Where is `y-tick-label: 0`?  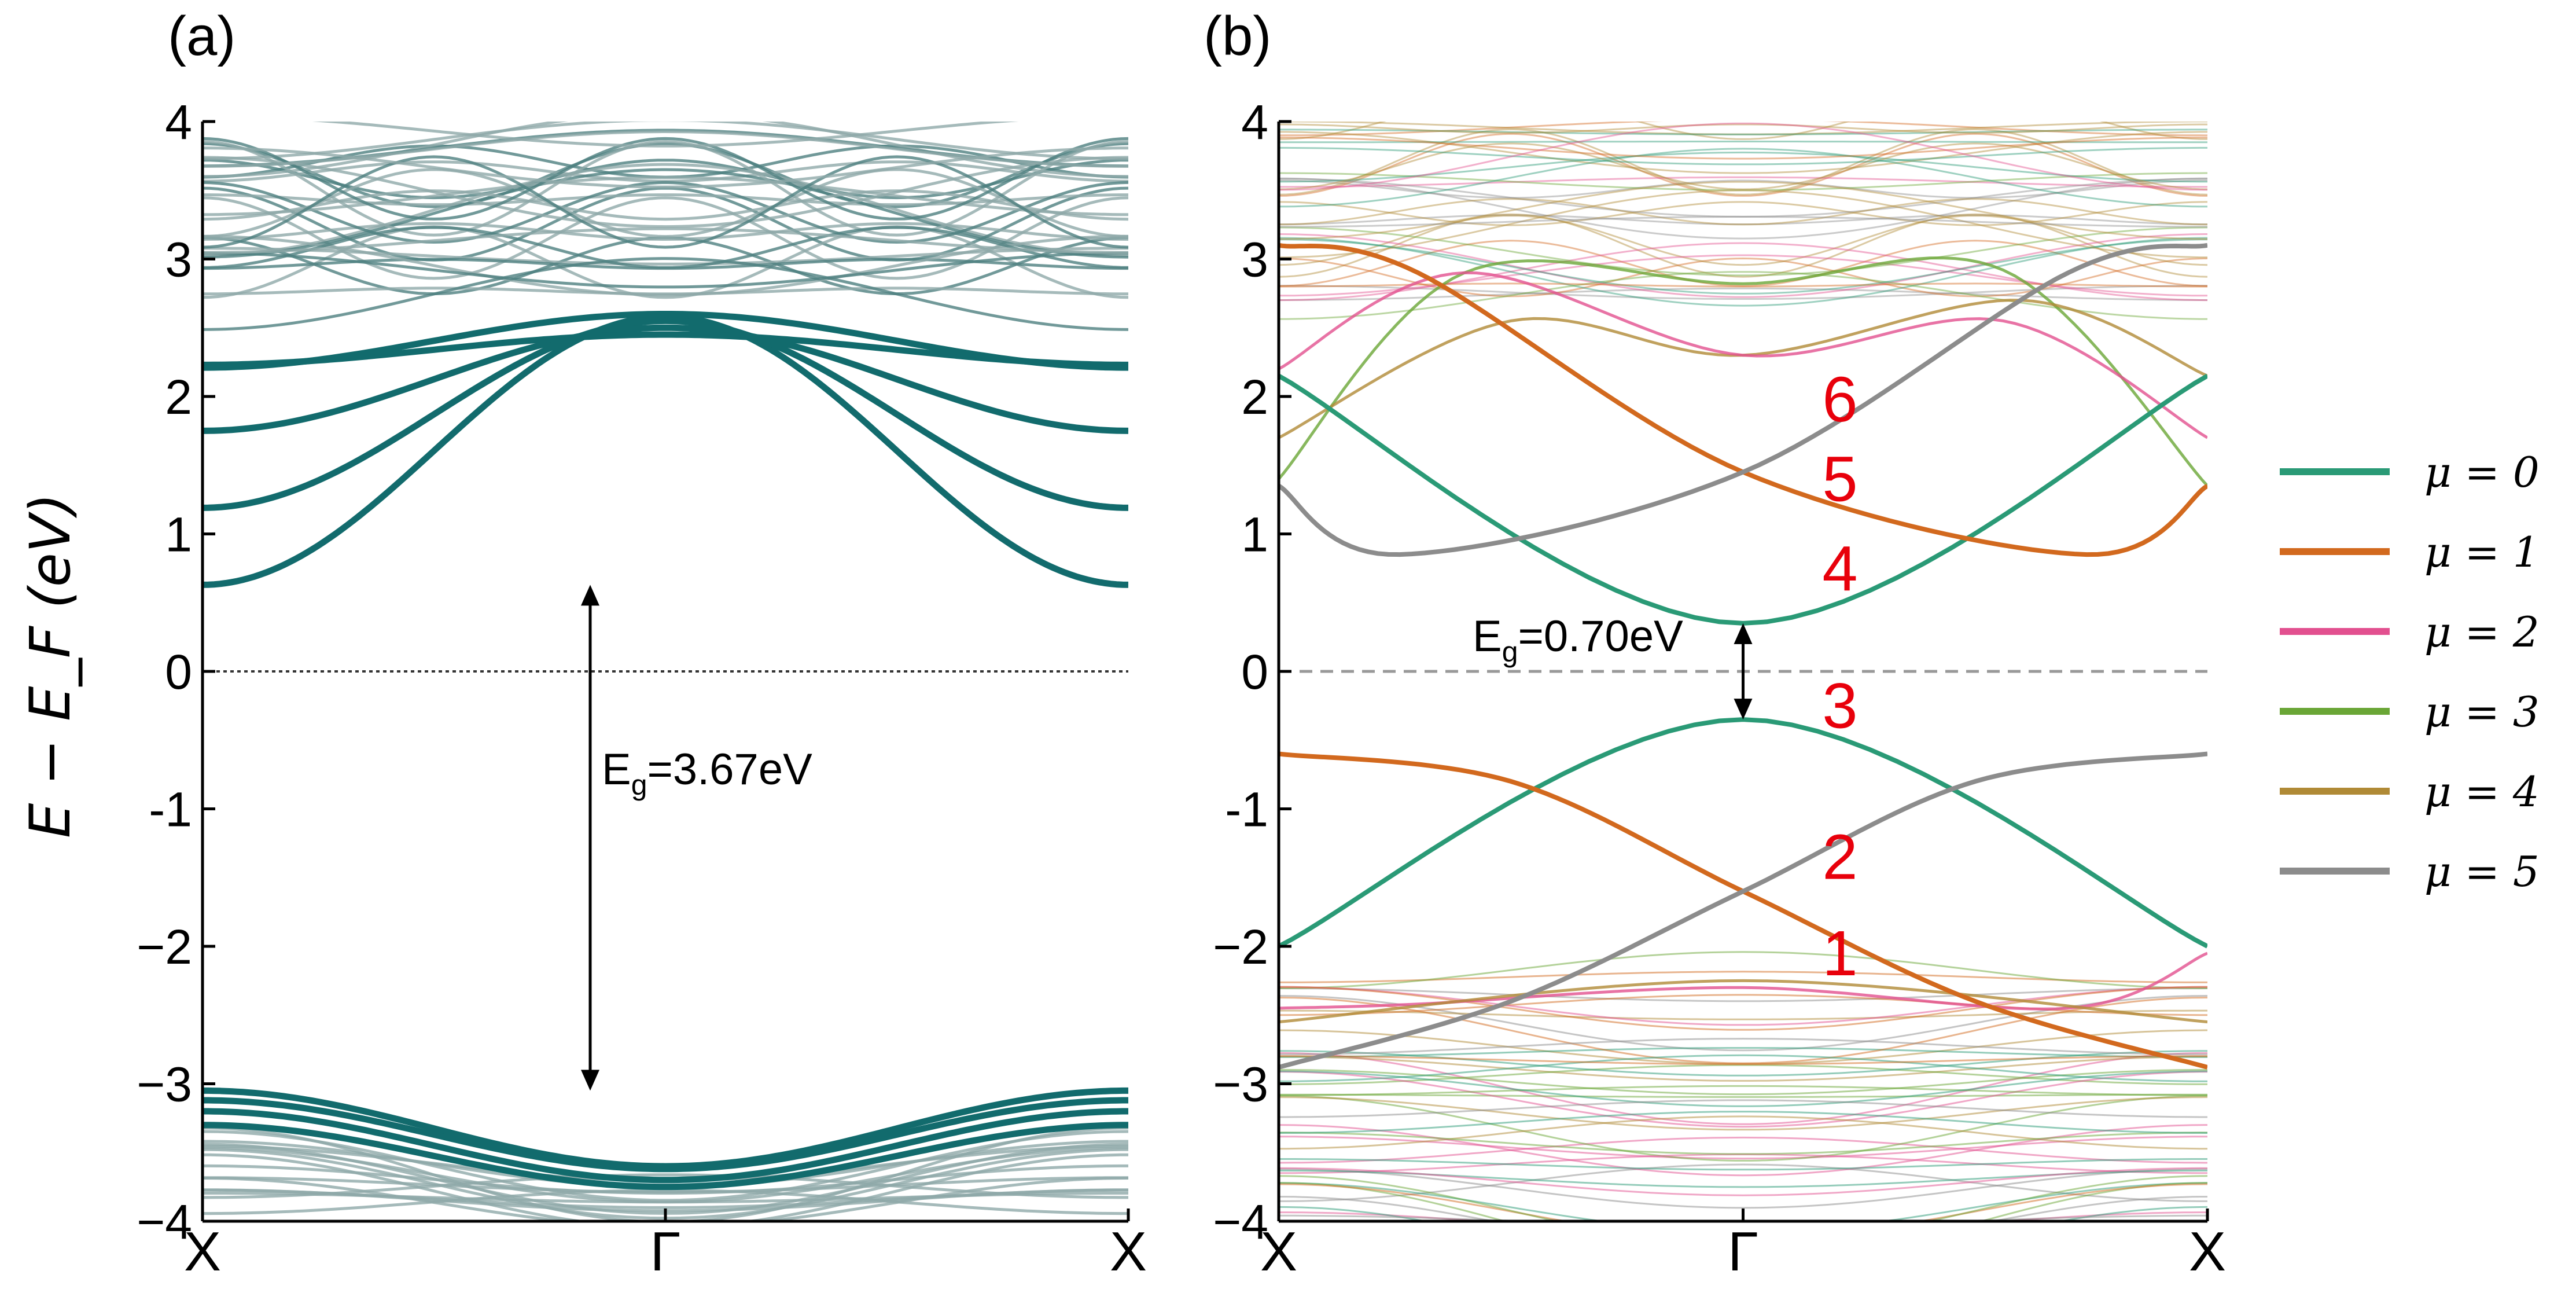 y-tick-label: 0 is located at coordinates (178, 672).